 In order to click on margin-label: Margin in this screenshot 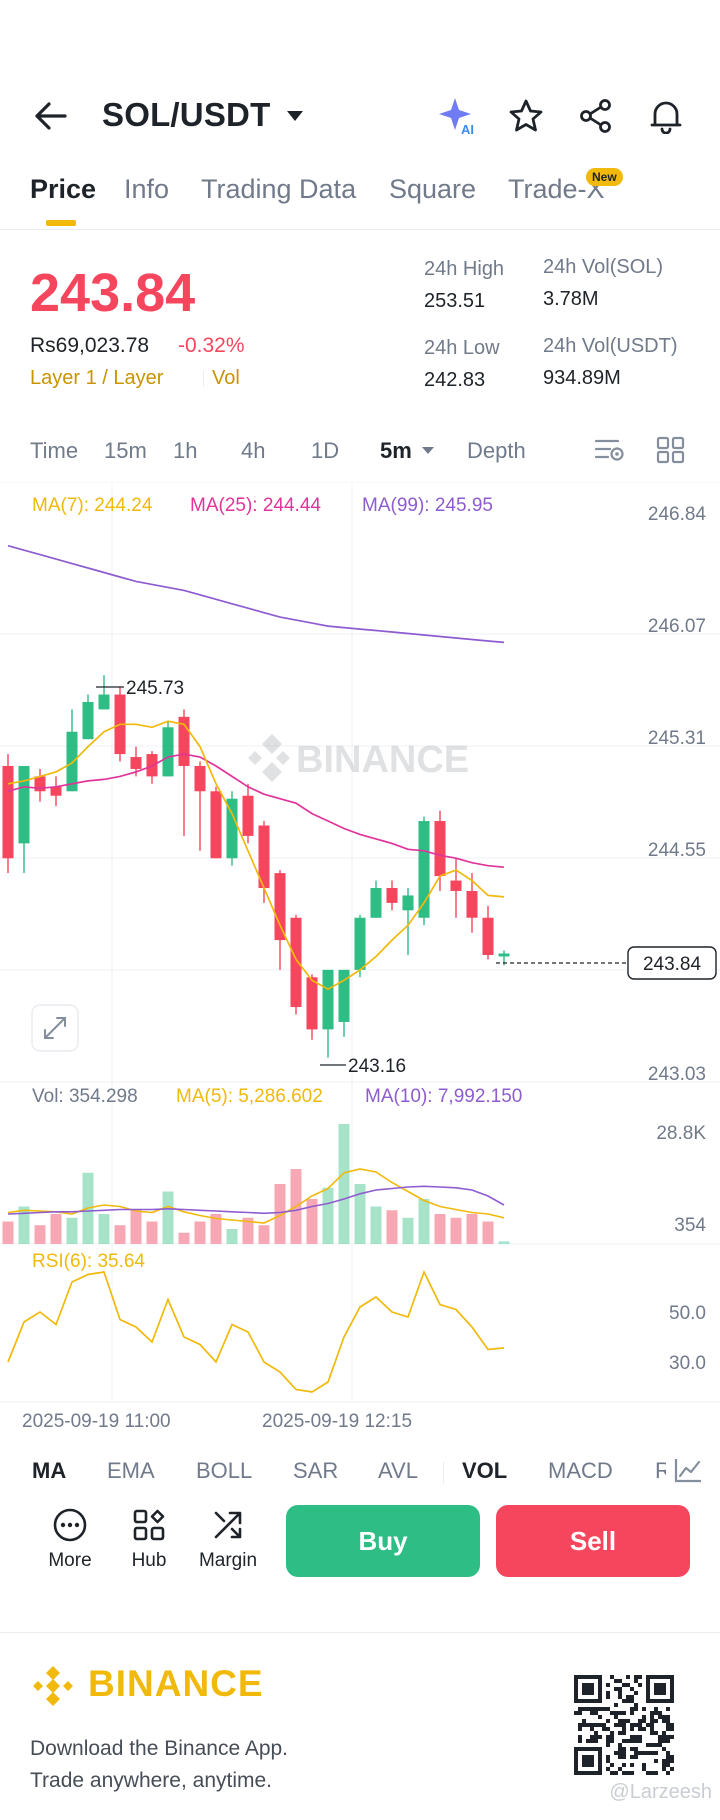, I will do `click(228, 1560)`.